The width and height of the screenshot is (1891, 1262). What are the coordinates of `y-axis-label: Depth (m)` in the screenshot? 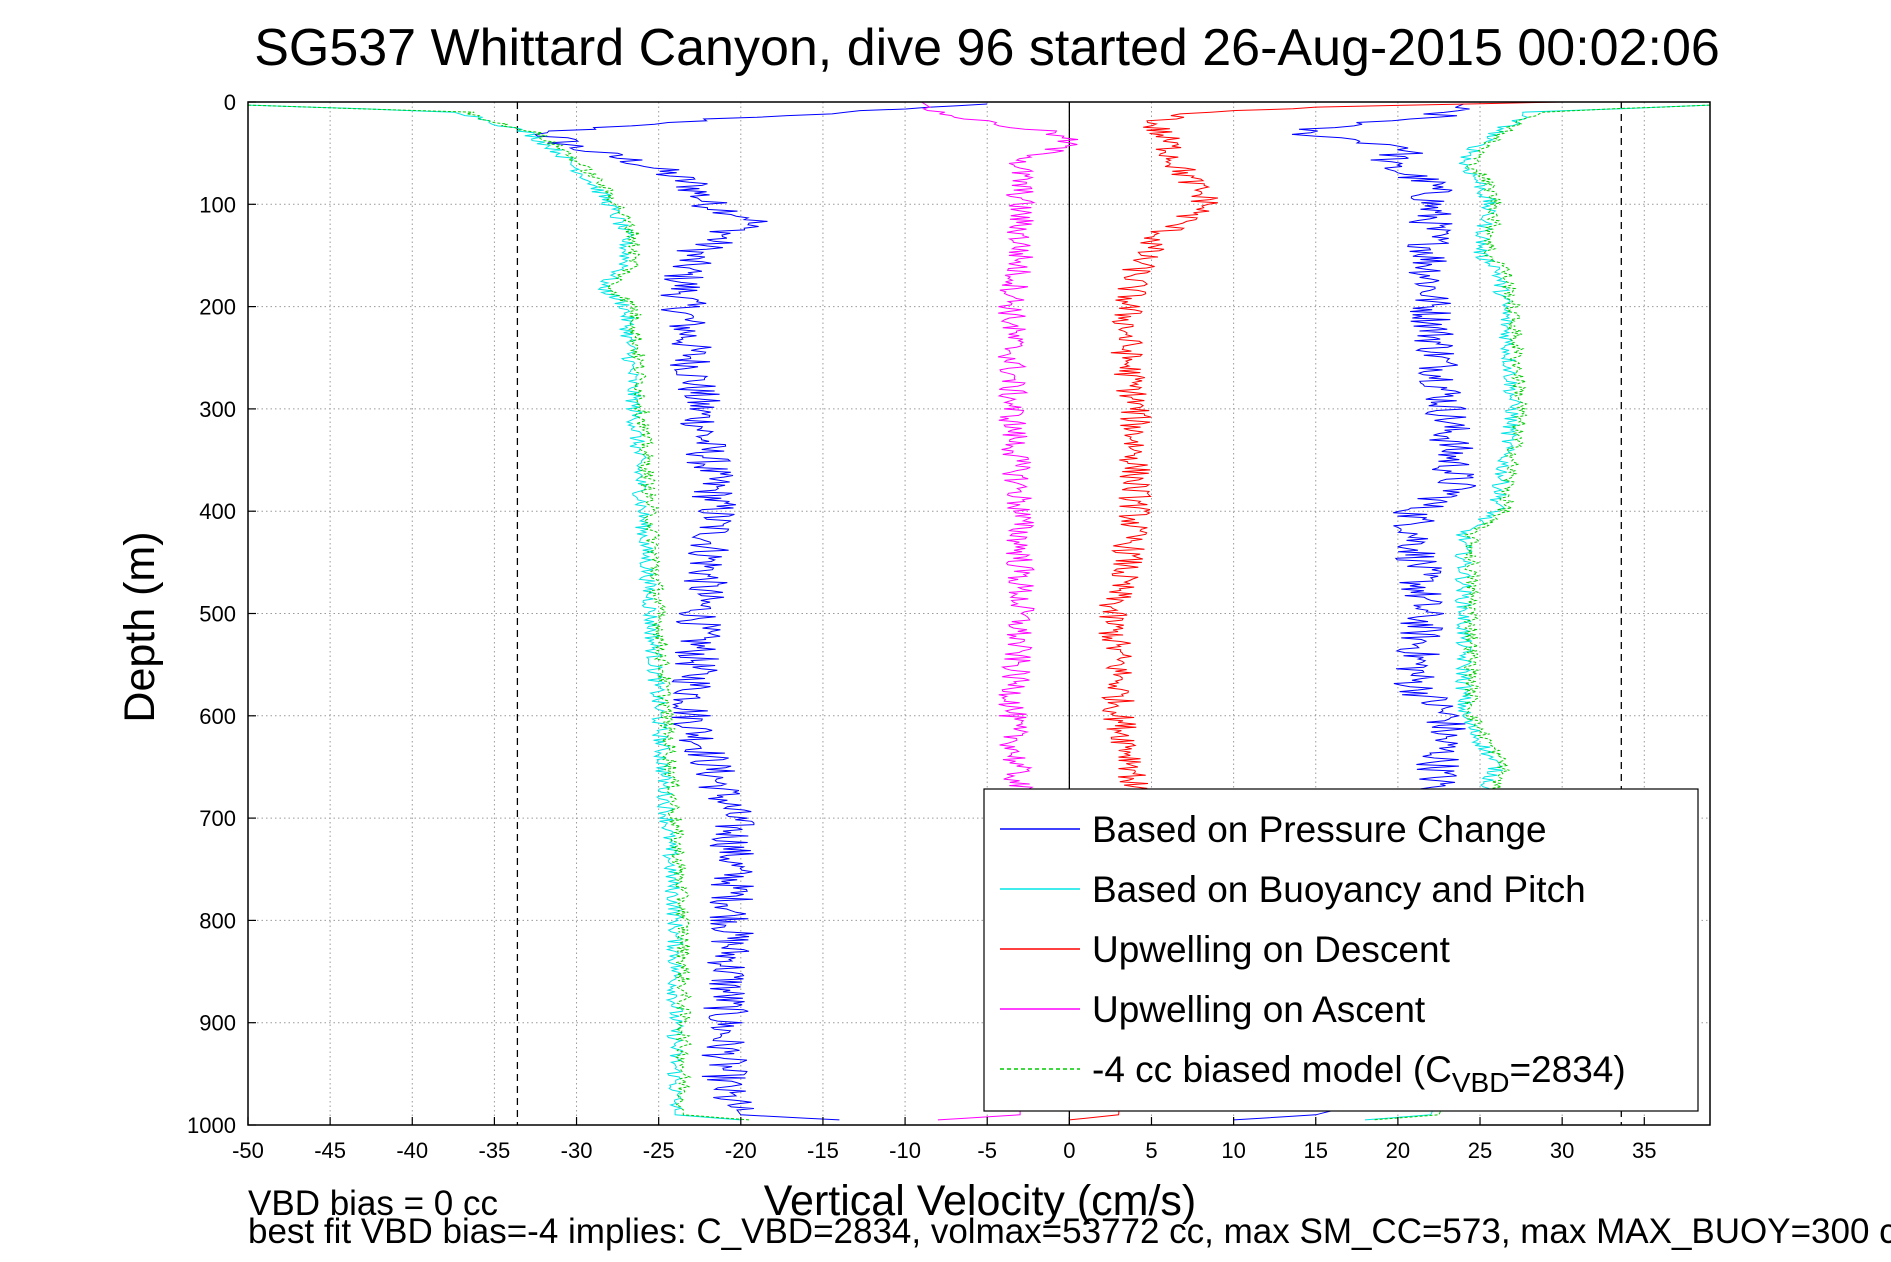 It's located at (140, 626).